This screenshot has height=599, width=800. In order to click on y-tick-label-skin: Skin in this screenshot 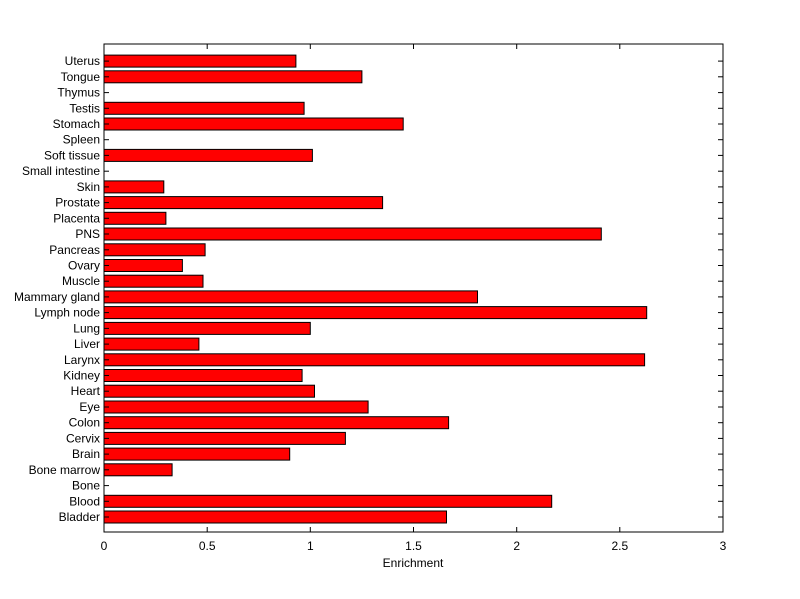, I will do `click(88, 187)`.